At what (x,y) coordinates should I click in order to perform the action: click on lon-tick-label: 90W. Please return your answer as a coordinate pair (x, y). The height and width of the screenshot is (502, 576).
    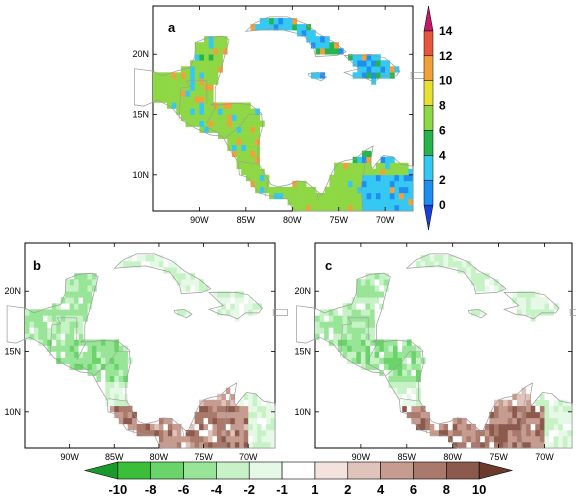
    Looking at the image, I should click on (199, 220).